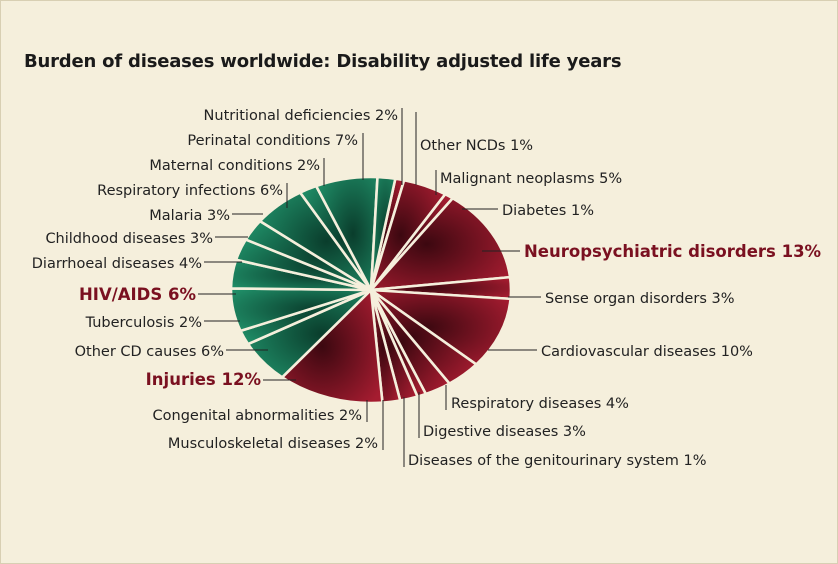 This screenshot has height=564, width=838. I want to click on slice-label-perinatal-conditions: Perinatal conditions 7%, so click(272, 141).